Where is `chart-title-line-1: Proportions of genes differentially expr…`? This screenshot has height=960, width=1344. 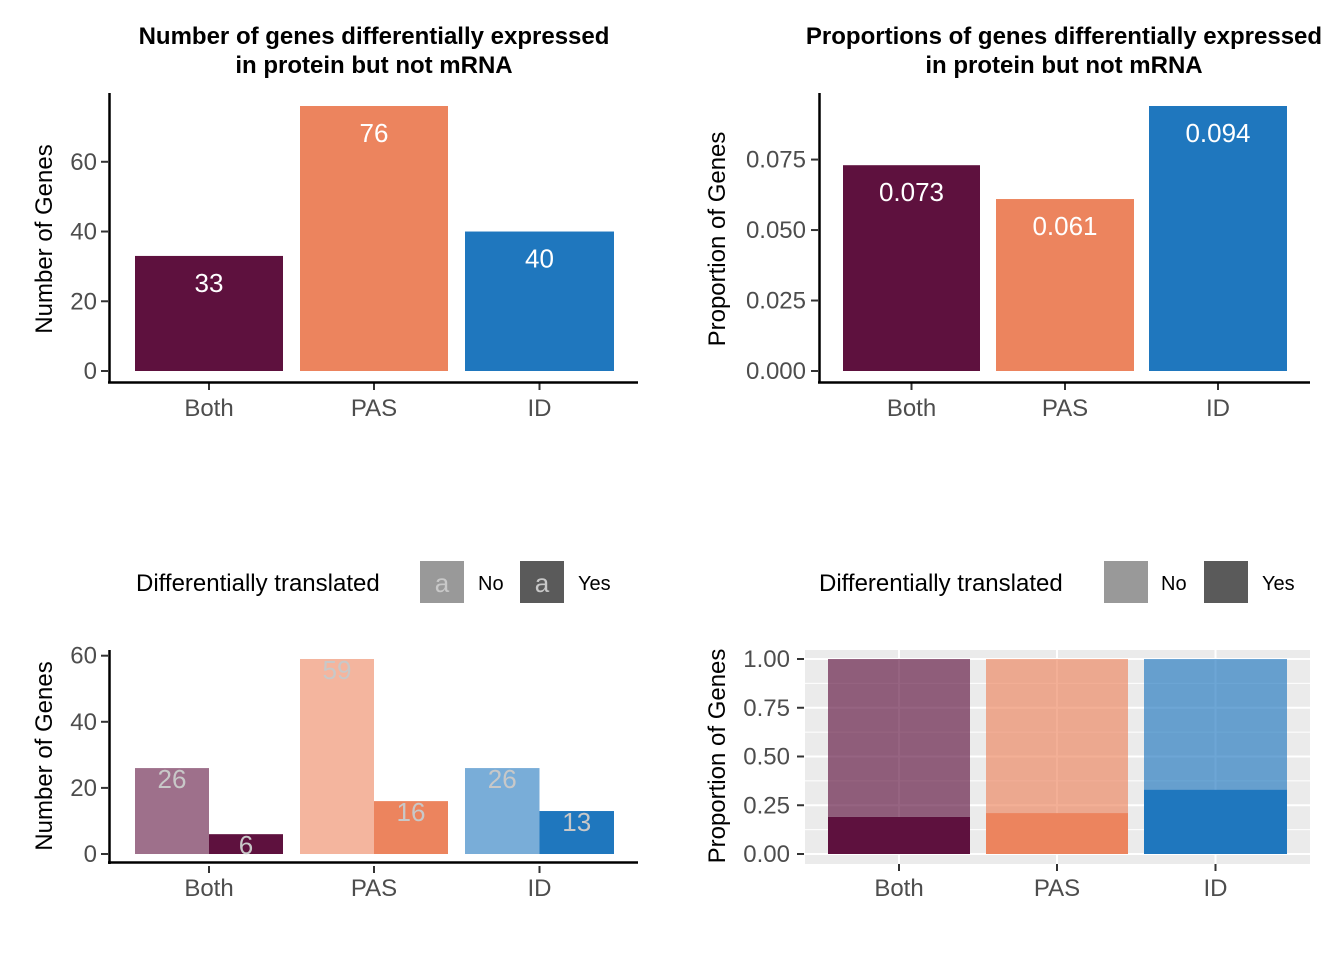
chart-title-line-1: Proportions of genes differentially expr… is located at coordinates (1064, 36).